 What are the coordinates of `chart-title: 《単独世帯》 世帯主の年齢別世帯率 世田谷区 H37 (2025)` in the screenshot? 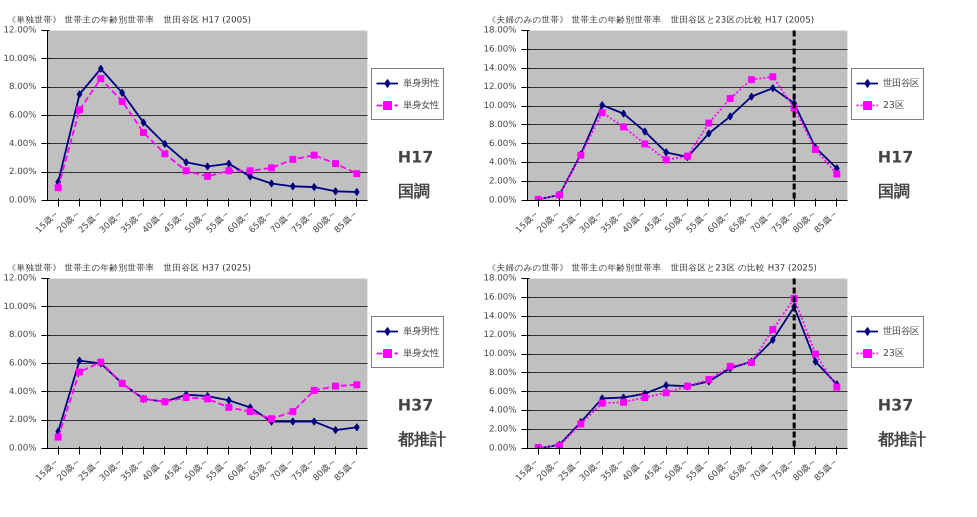 It's located at (130, 268).